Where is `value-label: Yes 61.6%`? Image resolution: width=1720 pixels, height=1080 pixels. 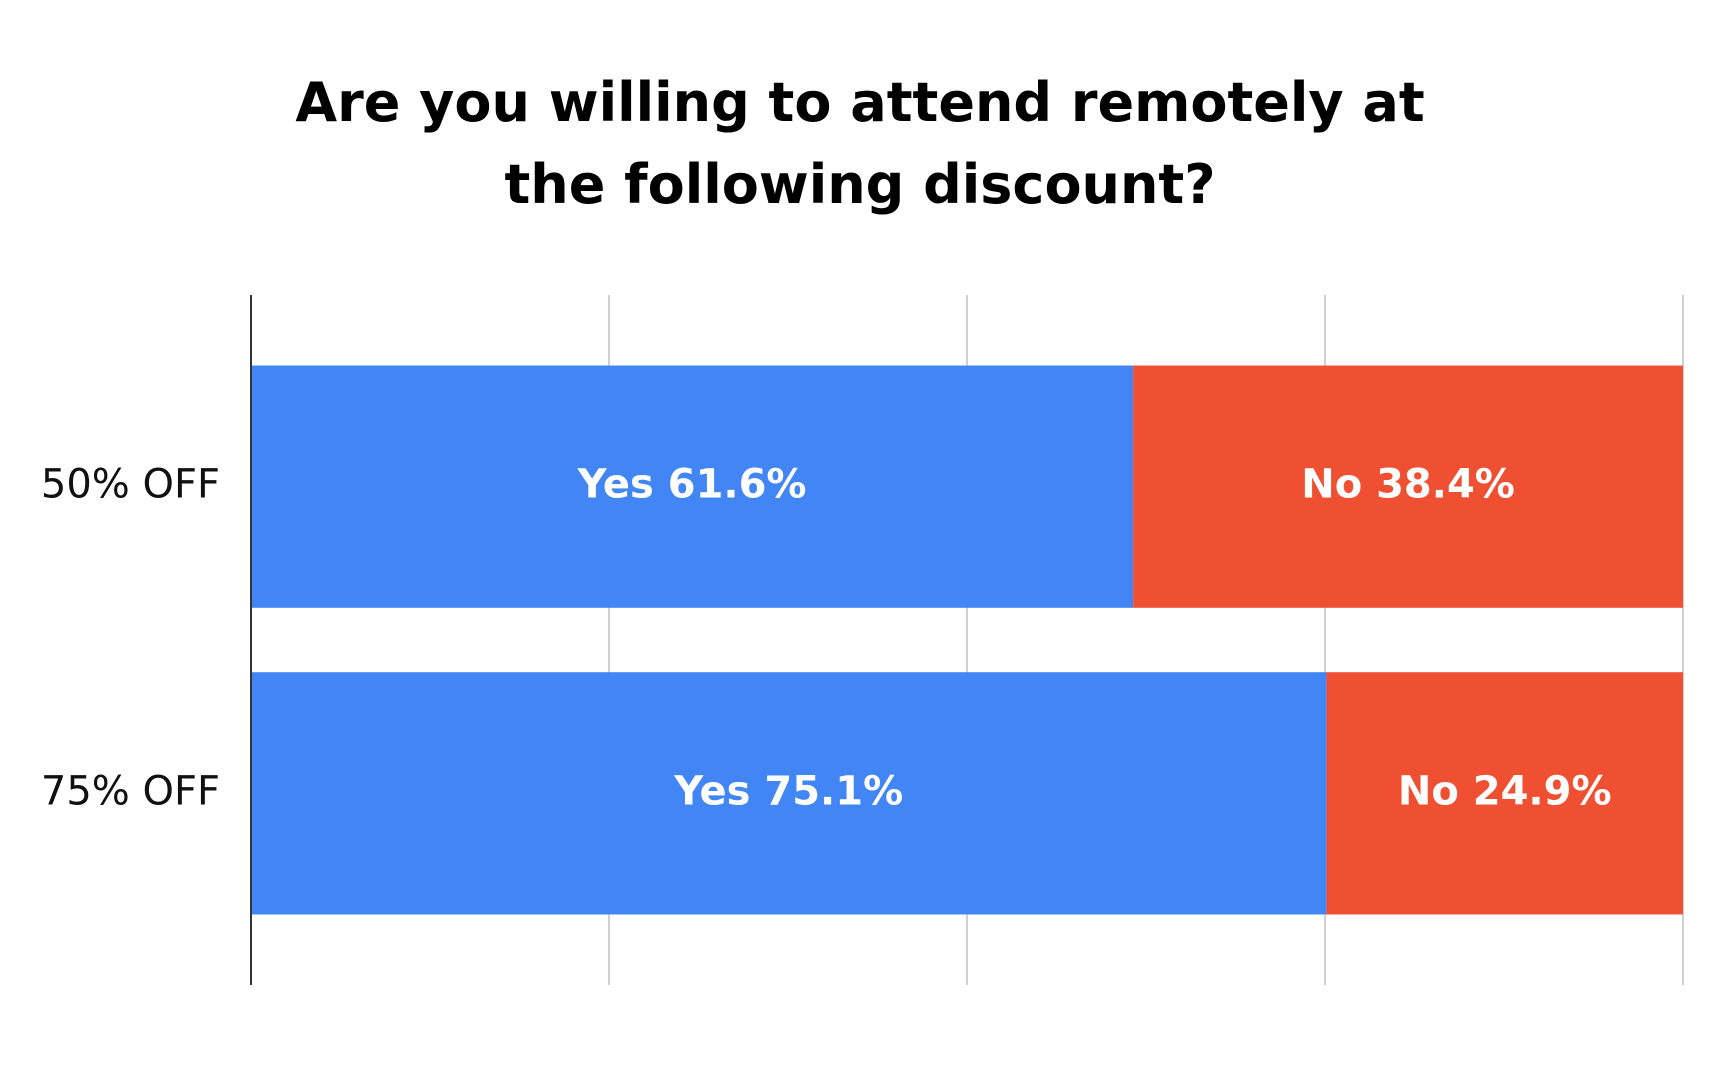
value-label: Yes 61.6% is located at coordinates (692, 485).